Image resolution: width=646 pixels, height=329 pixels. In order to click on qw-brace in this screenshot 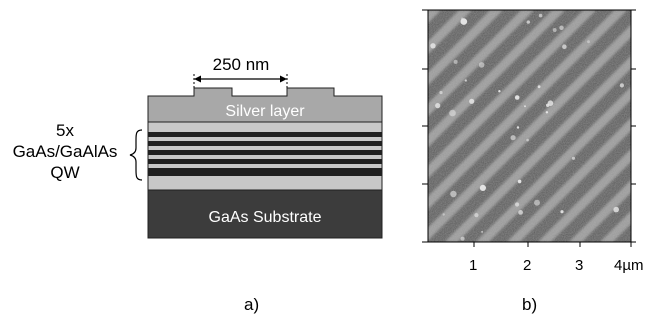, I will do `click(136, 155)`.